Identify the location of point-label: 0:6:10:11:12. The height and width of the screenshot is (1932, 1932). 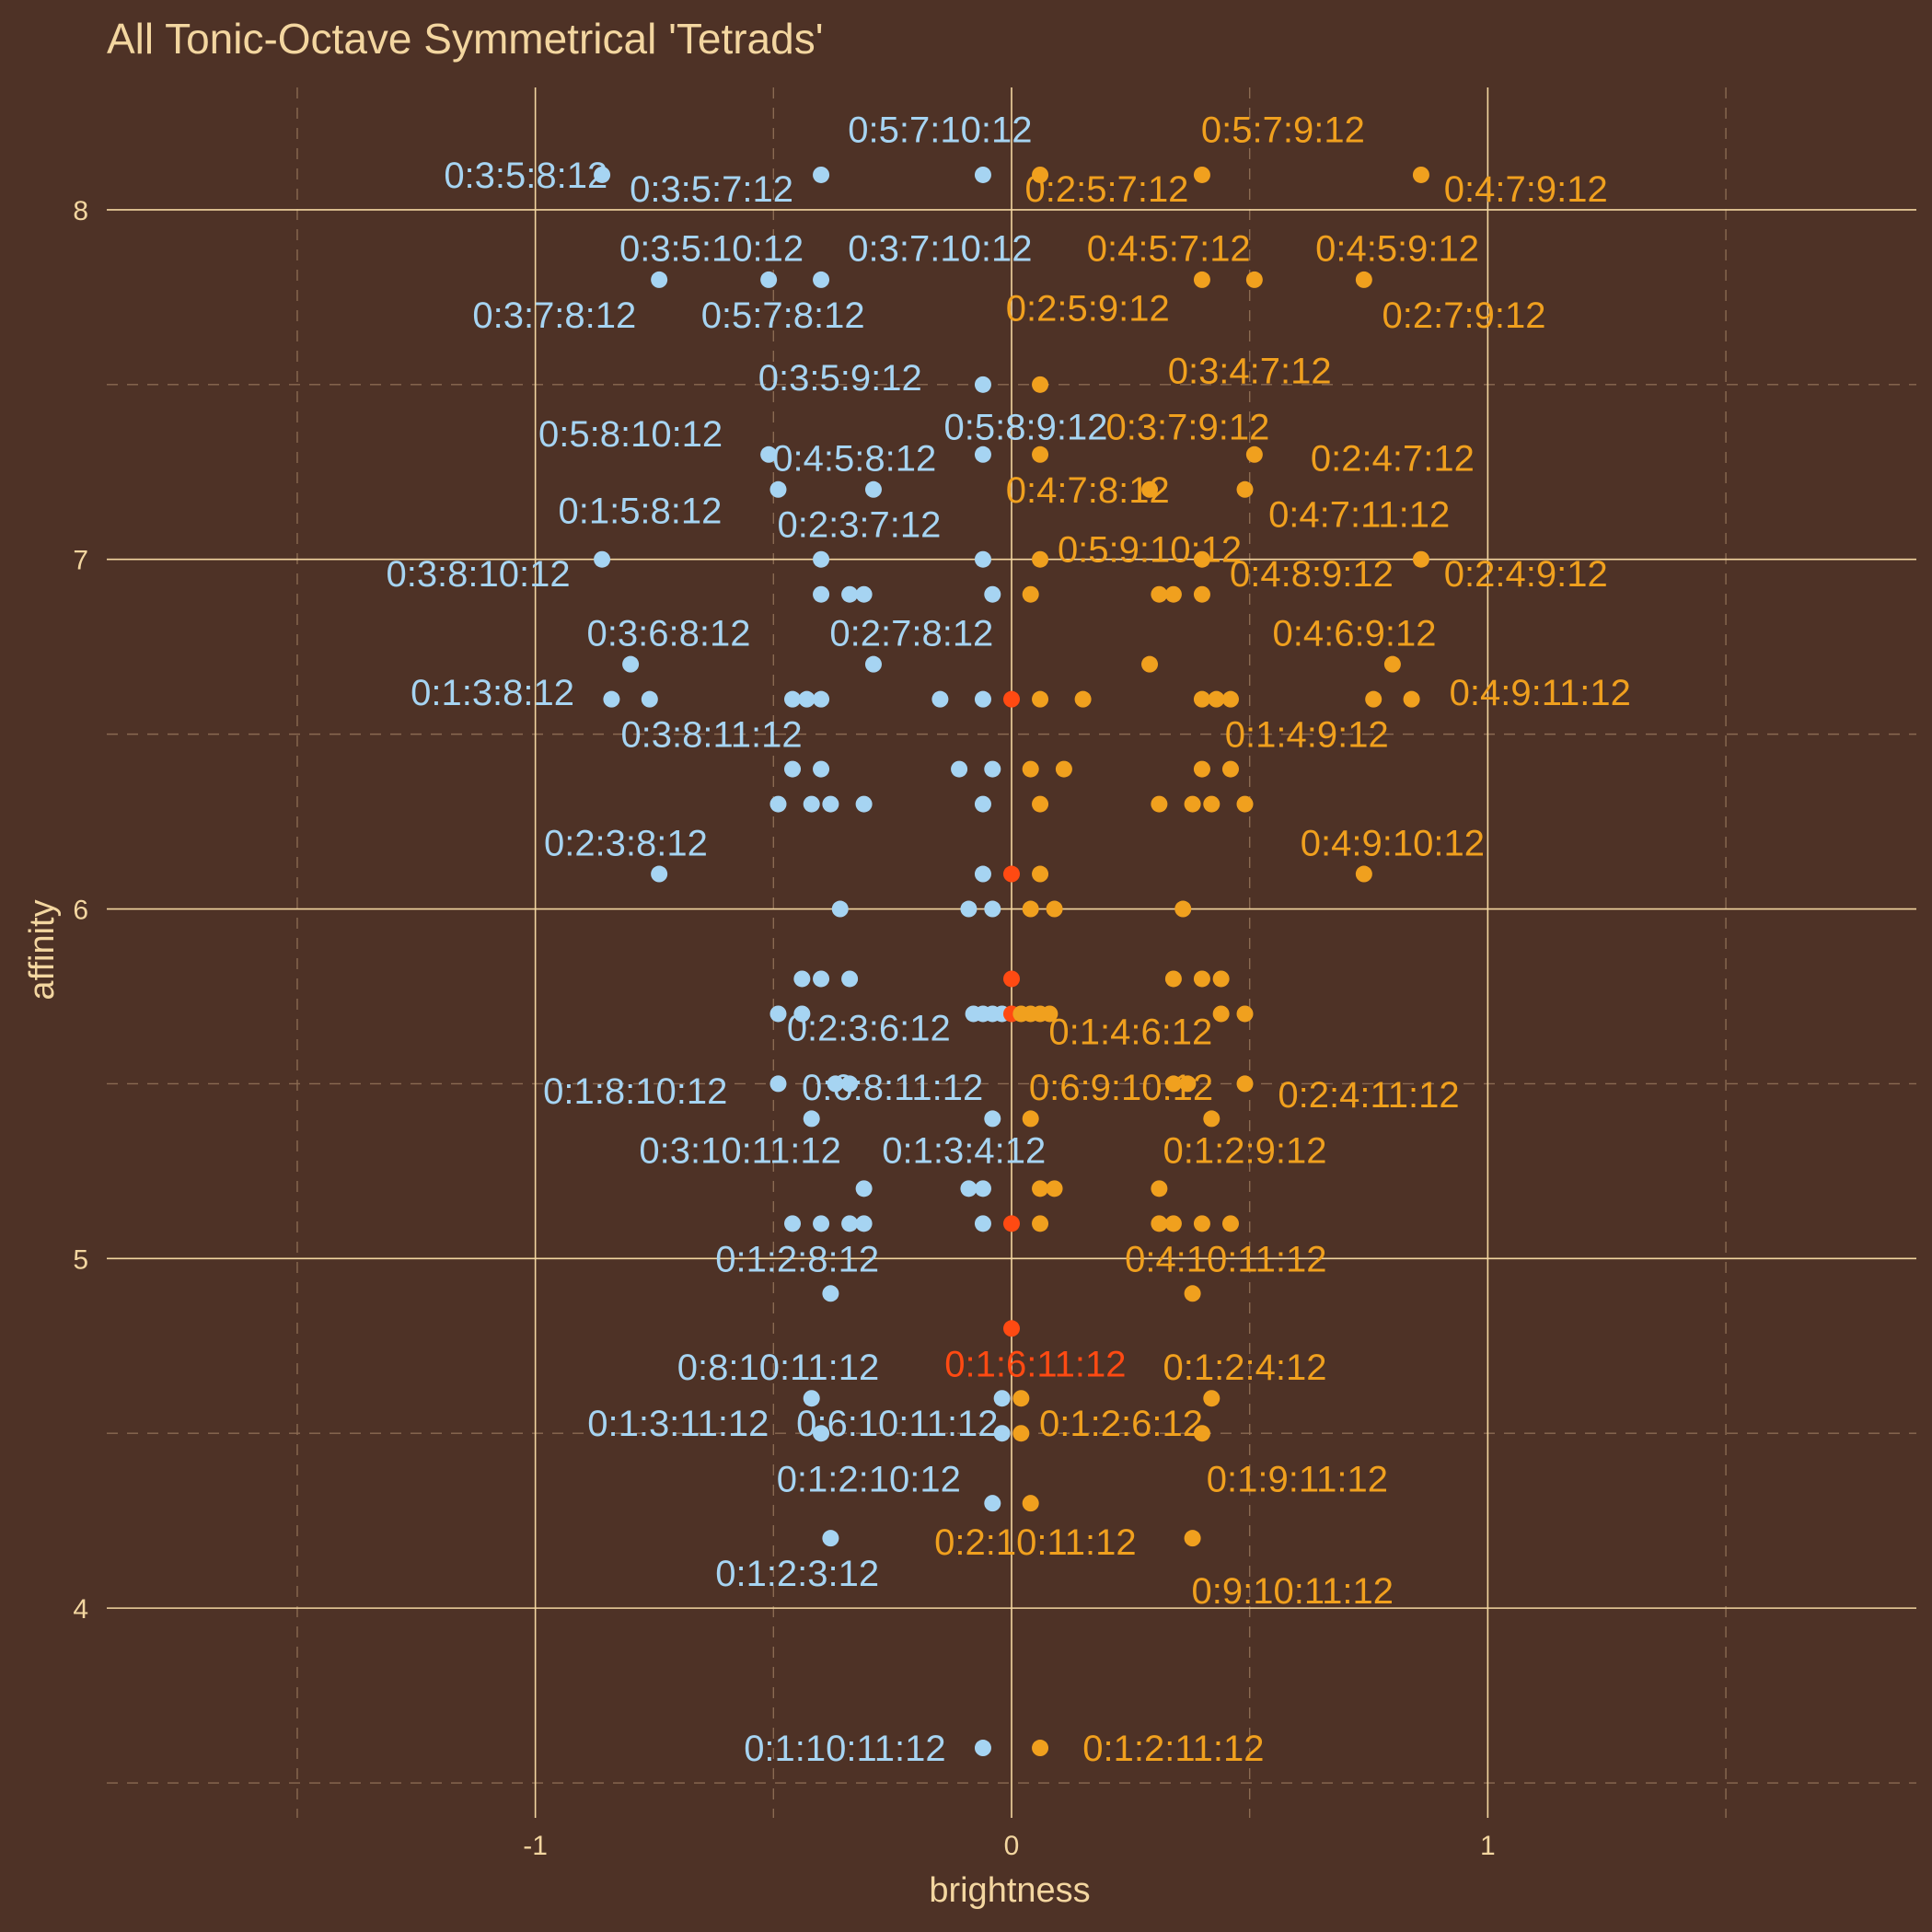
(897, 1424).